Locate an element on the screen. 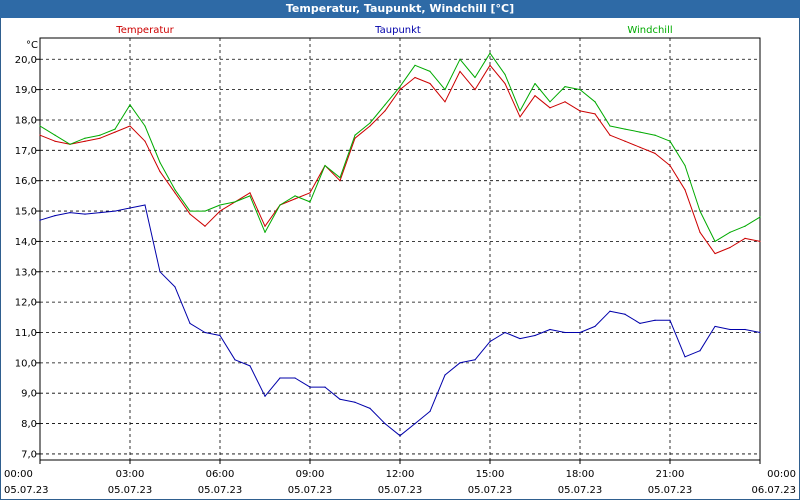 This screenshot has width=800, height=500. legend-entry-taupunkt: Taupunkt is located at coordinates (397, 30).